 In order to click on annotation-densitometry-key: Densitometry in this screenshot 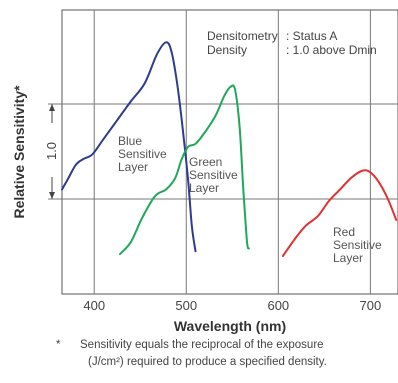, I will do `click(242, 36)`.